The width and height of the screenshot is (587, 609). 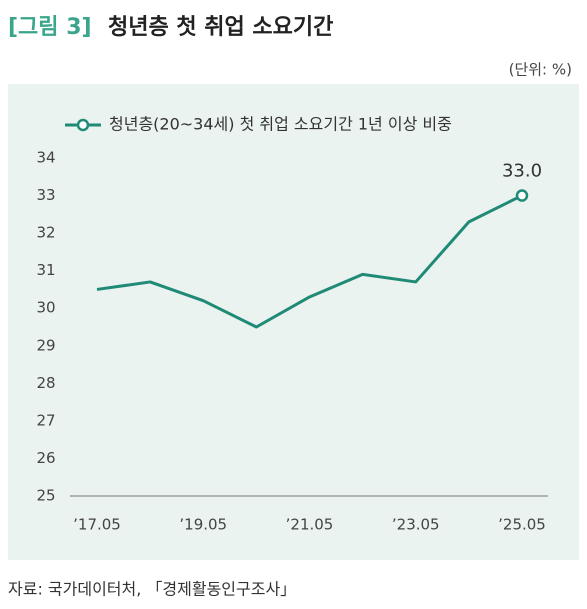 What do you see at coordinates (83, 125) in the screenshot?
I see `legend-marker` at bounding box center [83, 125].